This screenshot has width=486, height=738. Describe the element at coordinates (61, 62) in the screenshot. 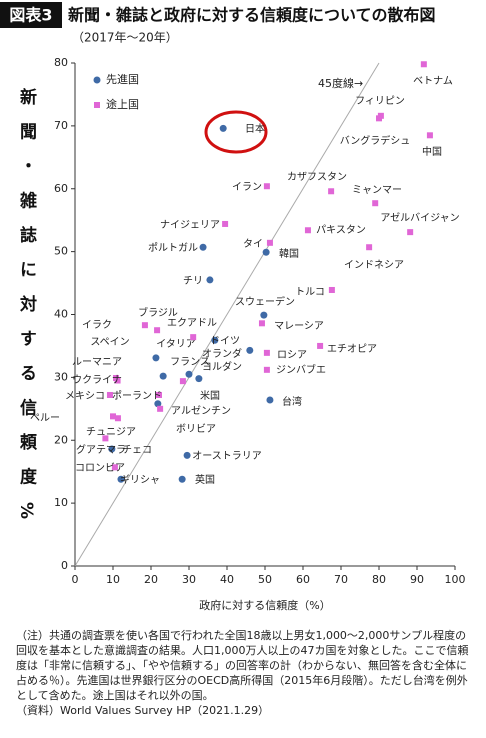

I see `y-tick-label: 80` at that location.